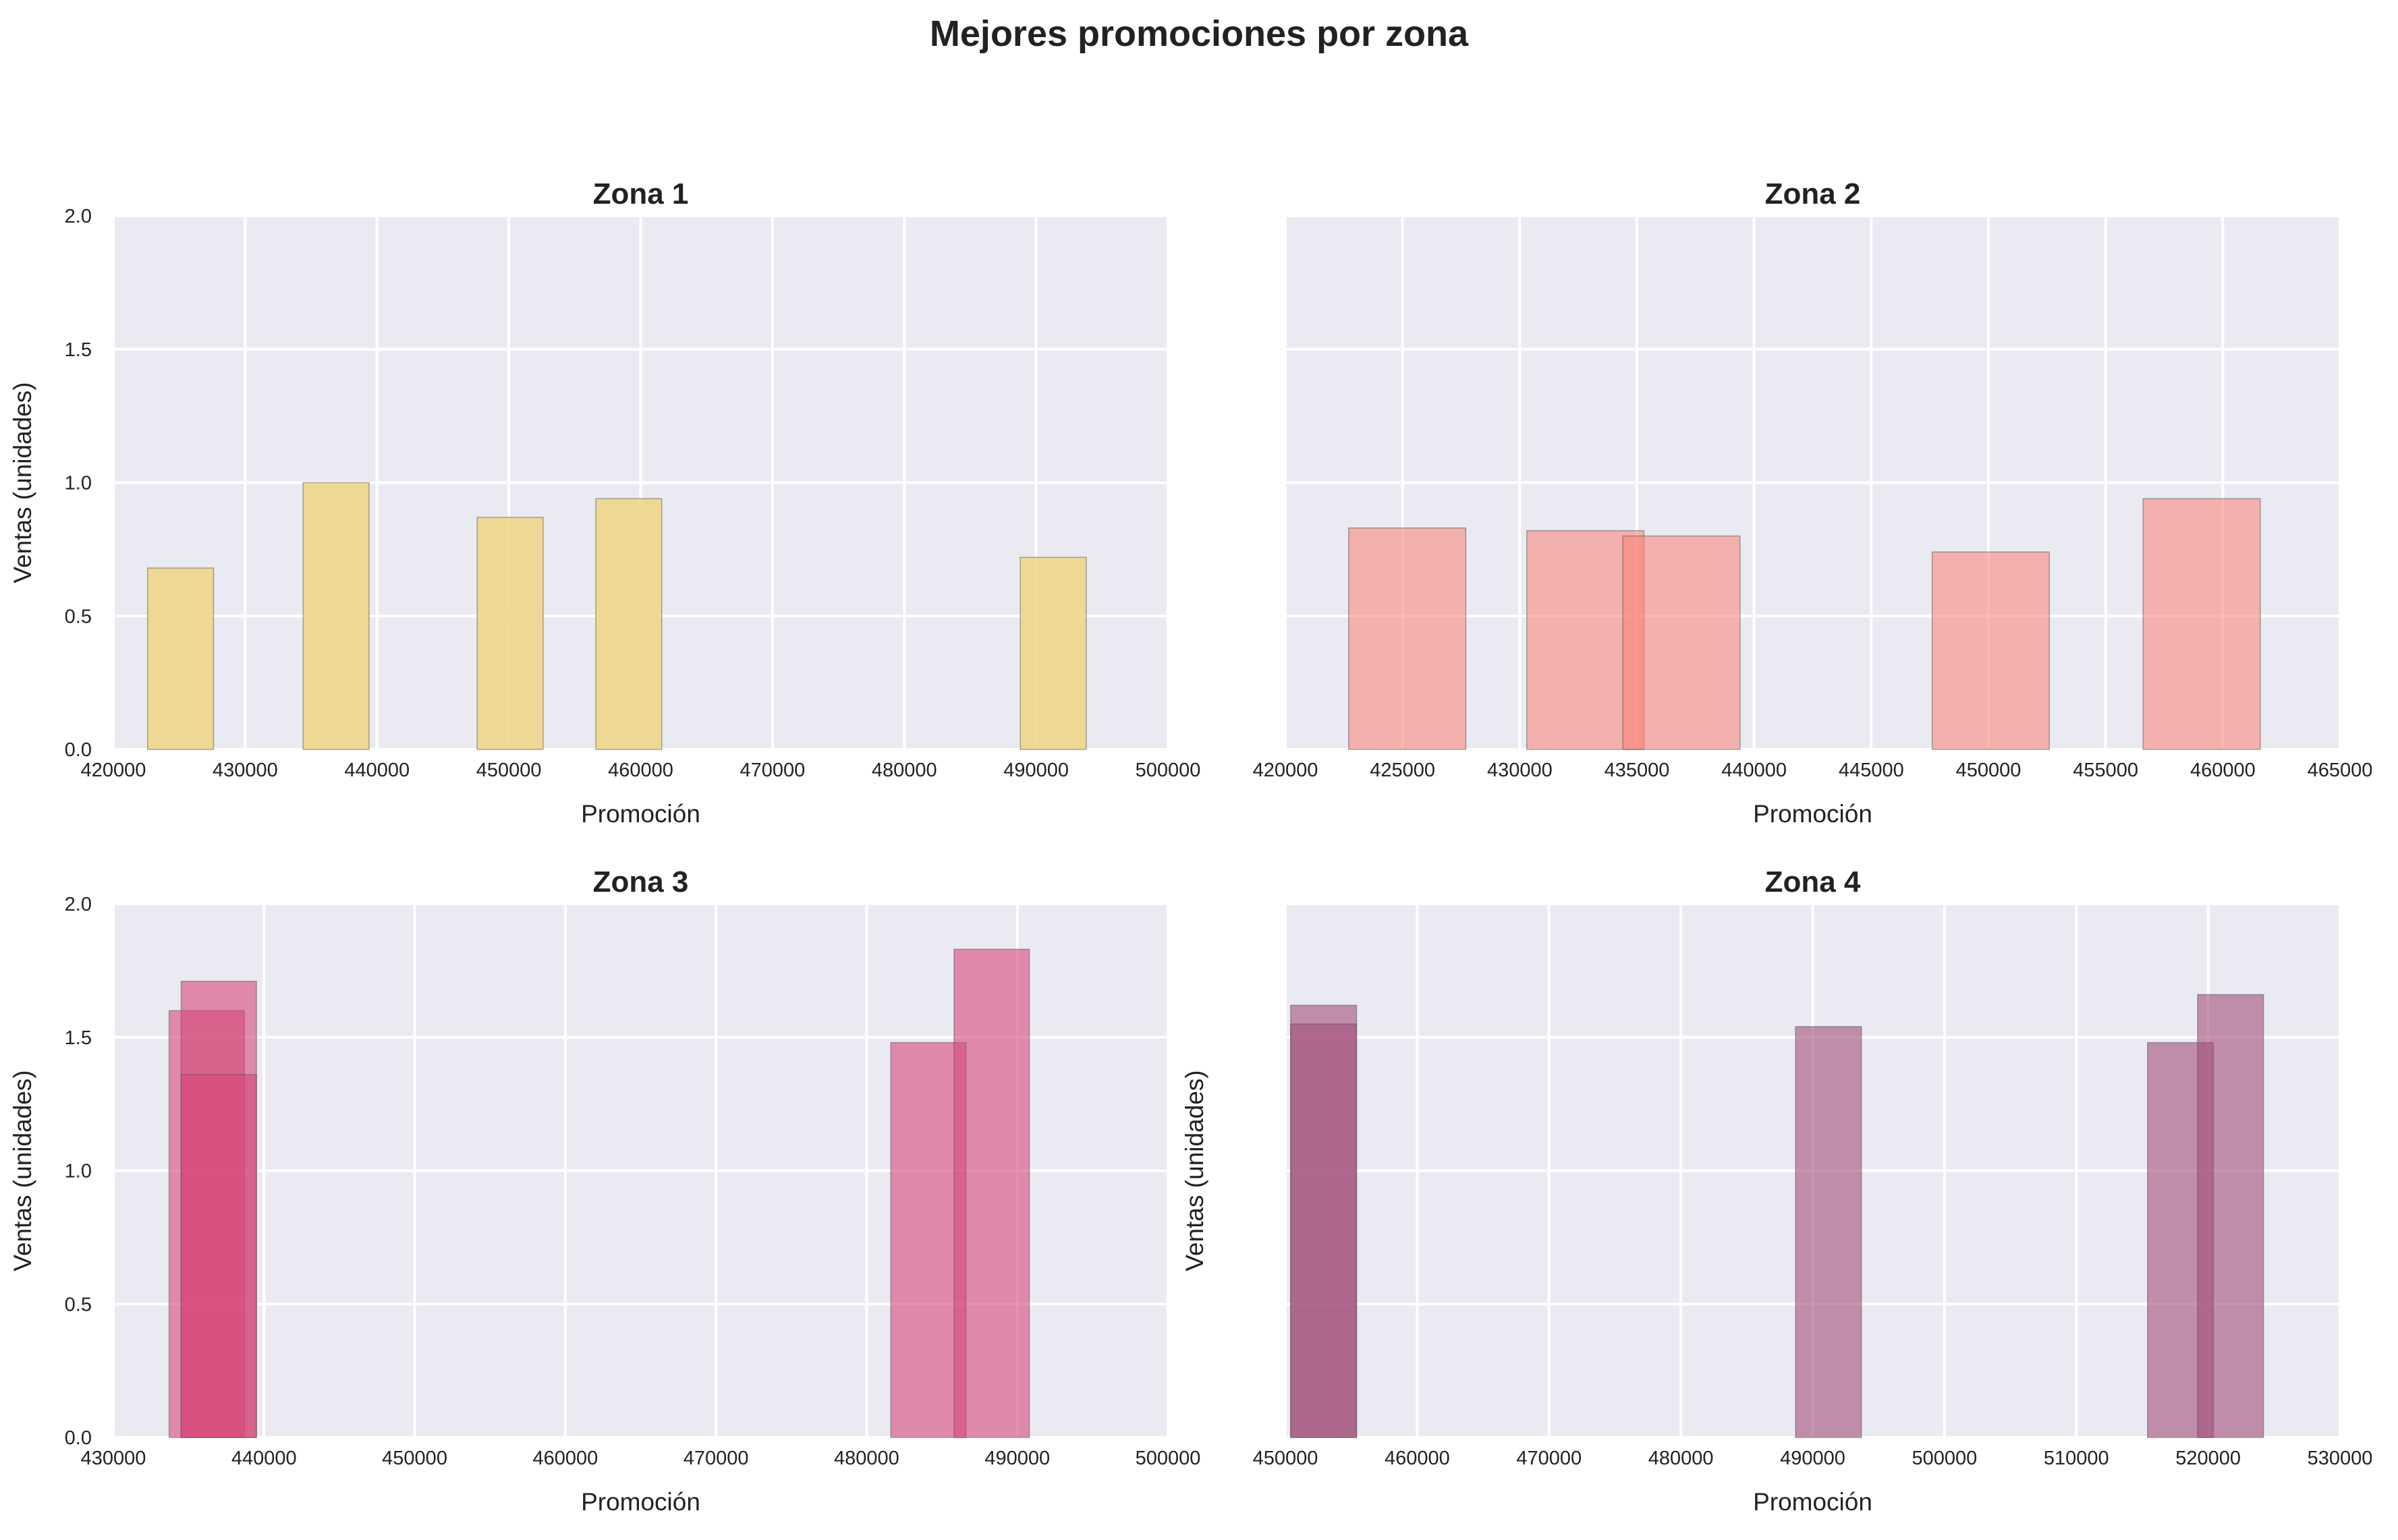 The height and width of the screenshot is (1540, 2398). Describe the element at coordinates (1403, 770) in the screenshot. I see `x-tick-label: 425000` at that location.